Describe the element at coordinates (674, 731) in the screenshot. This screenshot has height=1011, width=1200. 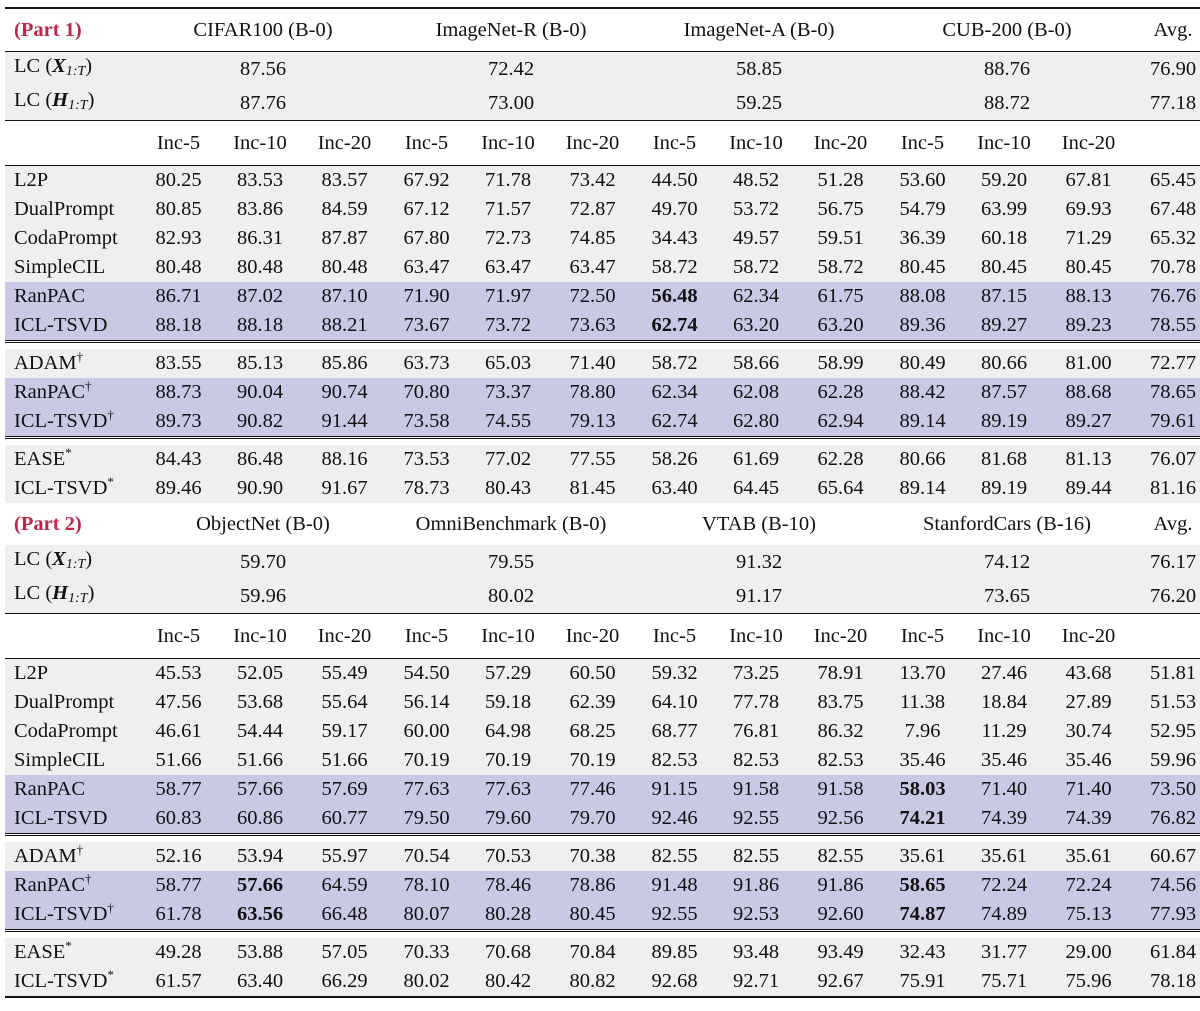
I see `score-value: 68.77` at that location.